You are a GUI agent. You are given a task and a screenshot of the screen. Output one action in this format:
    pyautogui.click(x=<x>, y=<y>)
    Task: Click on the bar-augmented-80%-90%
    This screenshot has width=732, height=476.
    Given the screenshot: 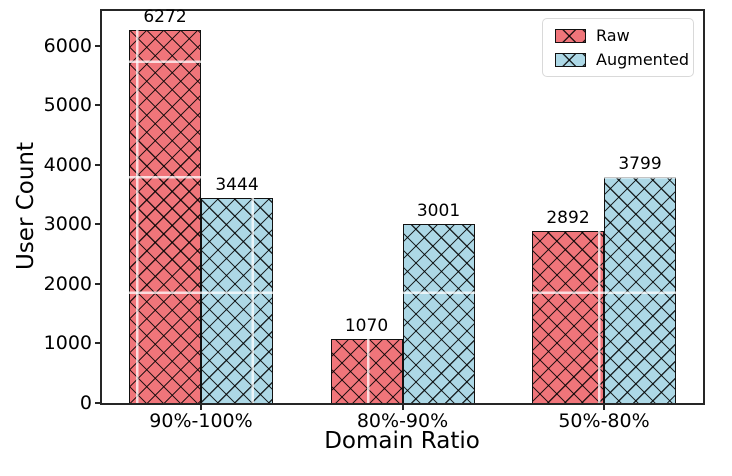 What is the action you would take?
    pyautogui.click(x=438, y=313)
    